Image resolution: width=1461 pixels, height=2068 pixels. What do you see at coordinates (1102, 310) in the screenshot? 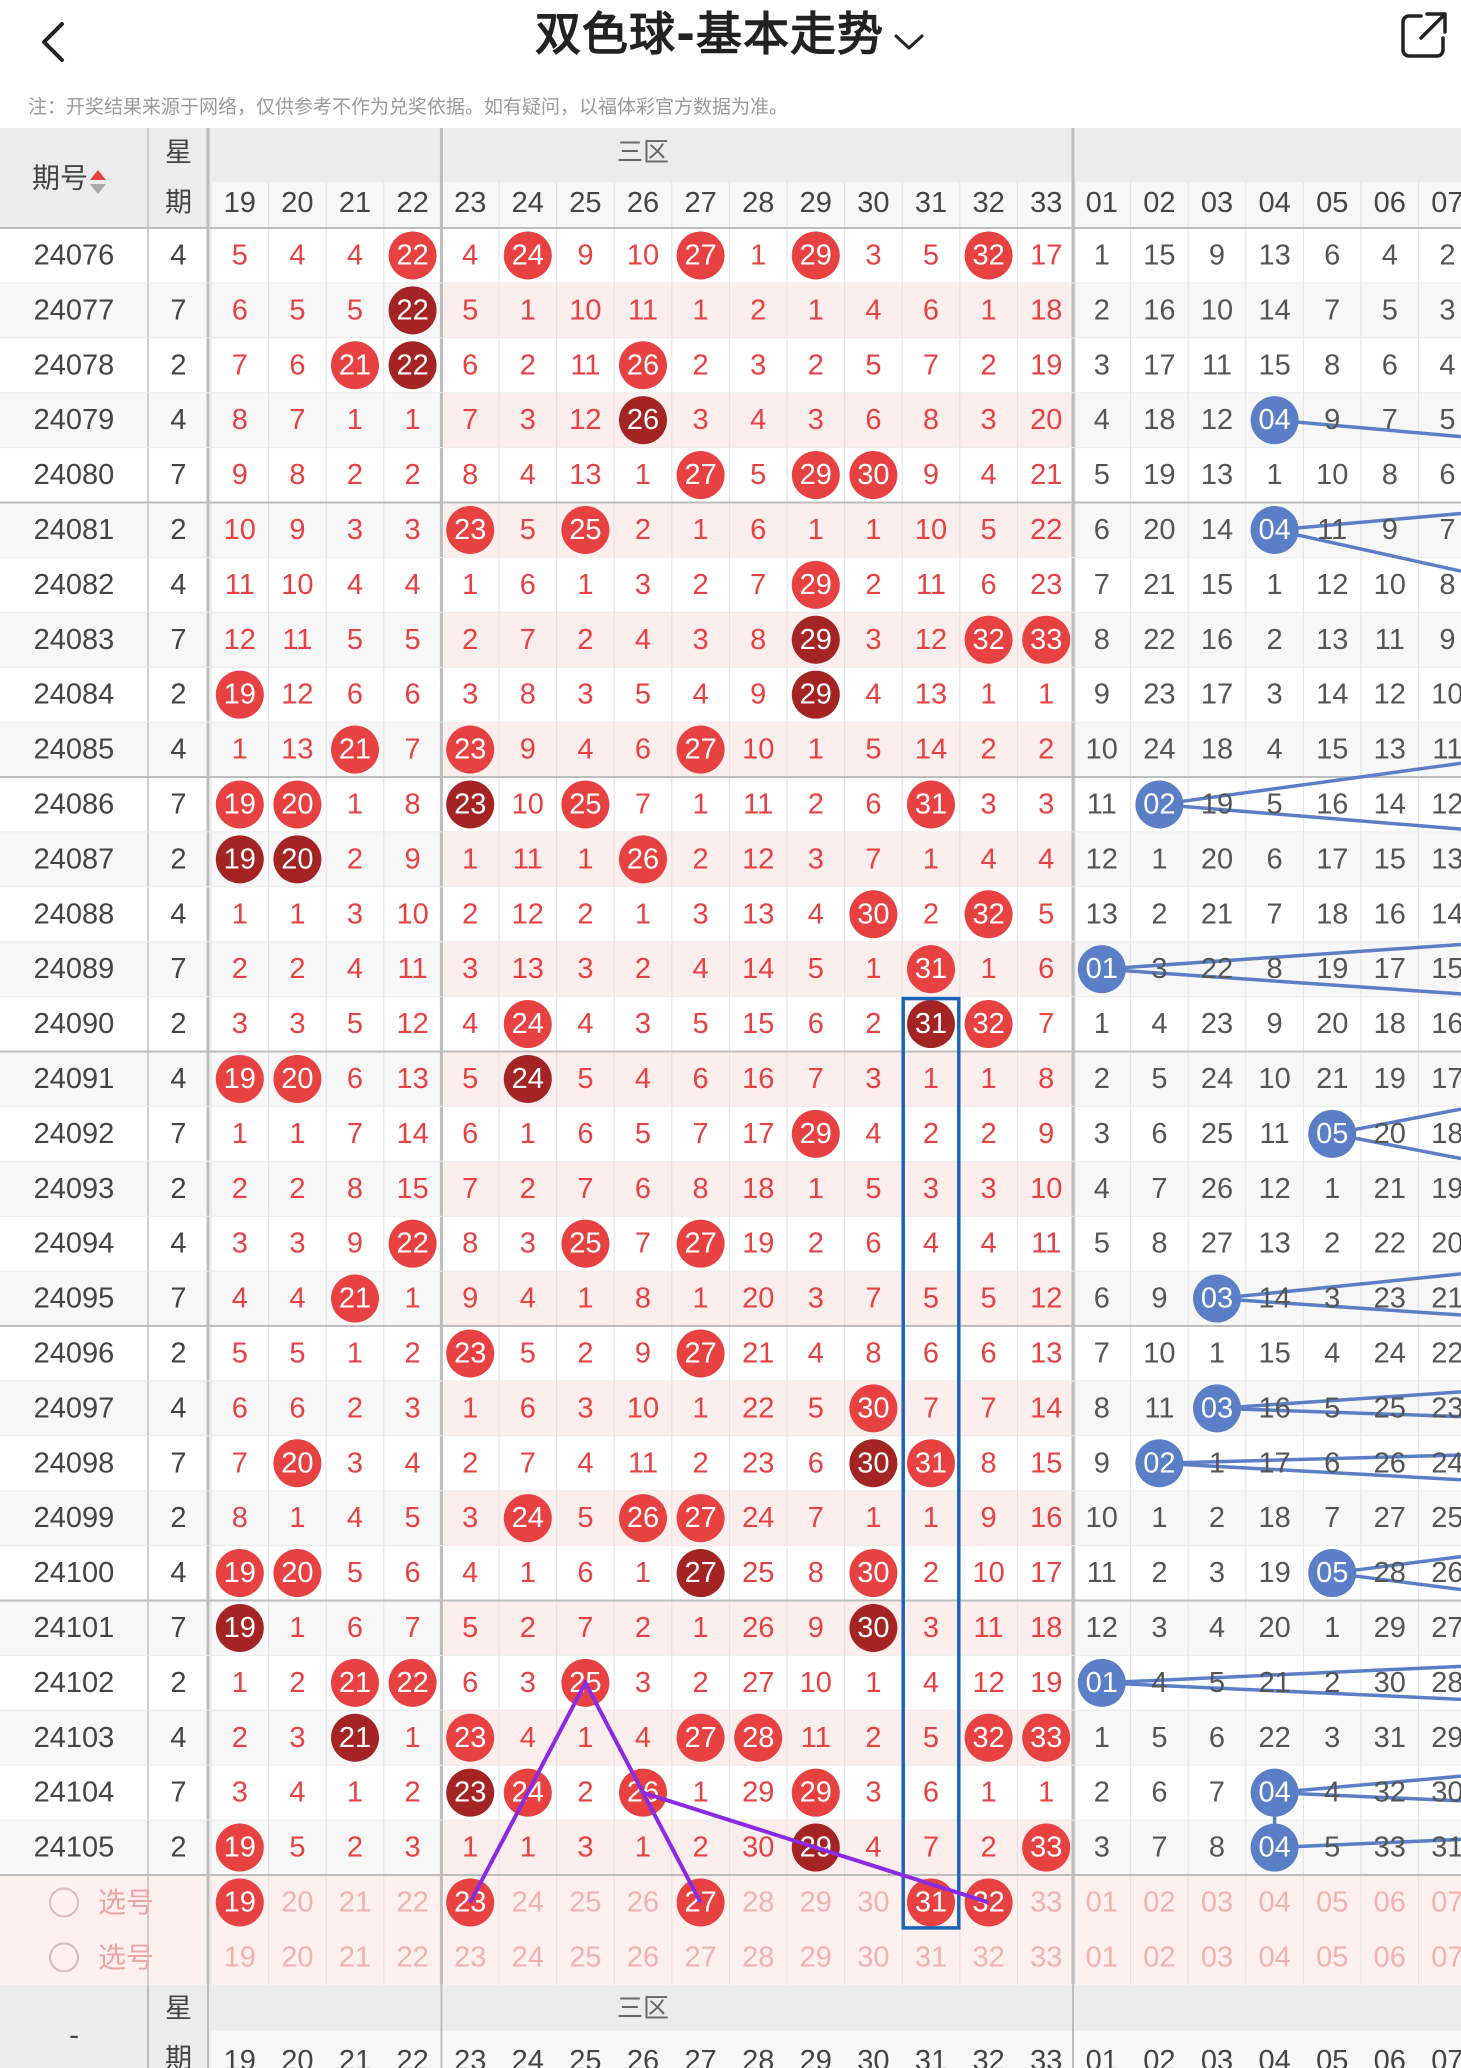
I see `blue-miss-count: 2` at bounding box center [1102, 310].